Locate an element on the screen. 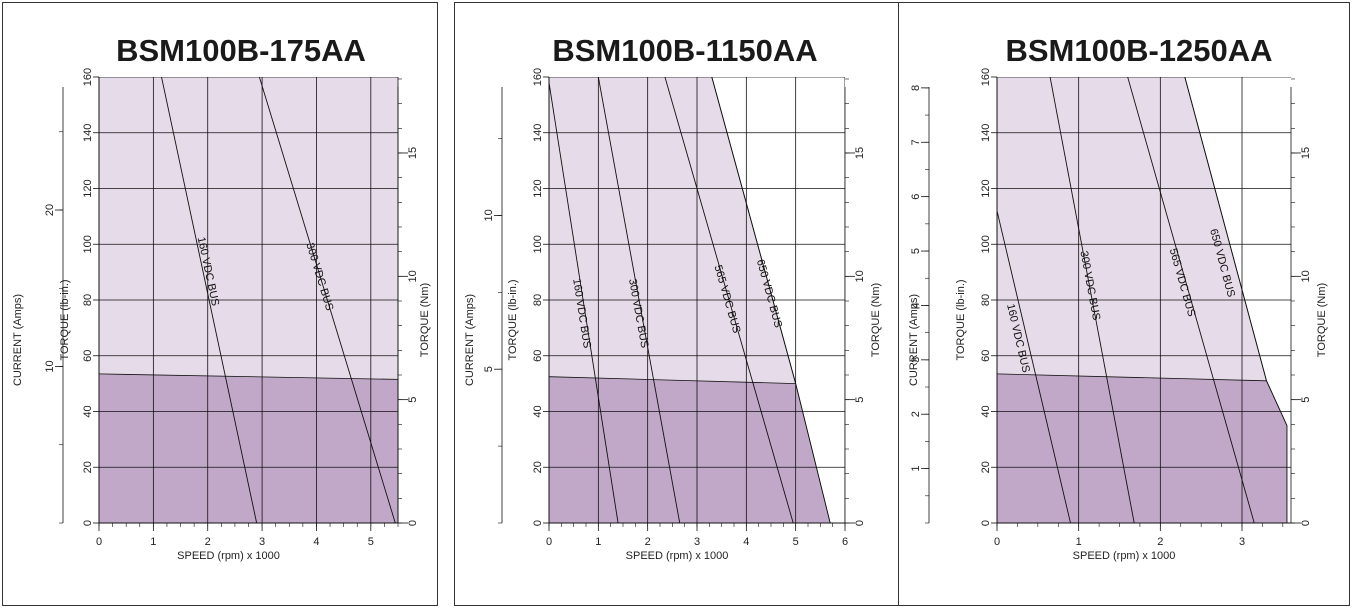 This screenshot has height=608, width=1352. x-ticks: 0 1 2 3 4 5 is located at coordinates (247, 535).